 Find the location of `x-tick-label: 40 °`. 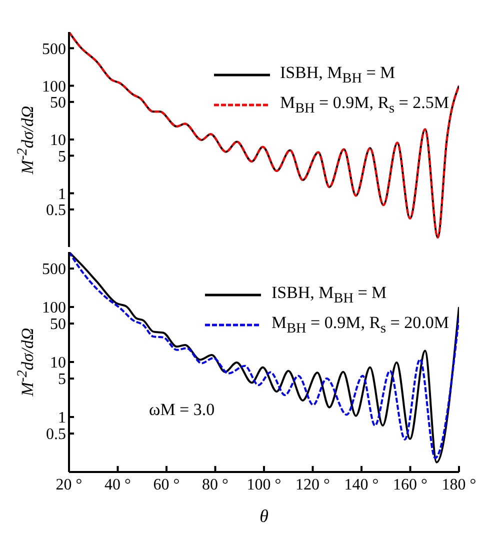

x-tick-label: 40 ° is located at coordinates (117, 485).